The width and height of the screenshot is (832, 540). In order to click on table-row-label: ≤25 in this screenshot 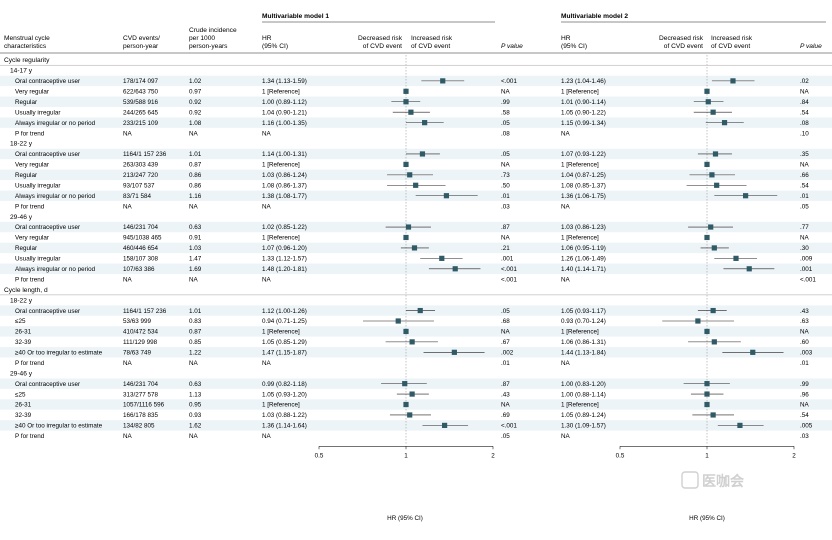, I will do `click(20, 394)`.